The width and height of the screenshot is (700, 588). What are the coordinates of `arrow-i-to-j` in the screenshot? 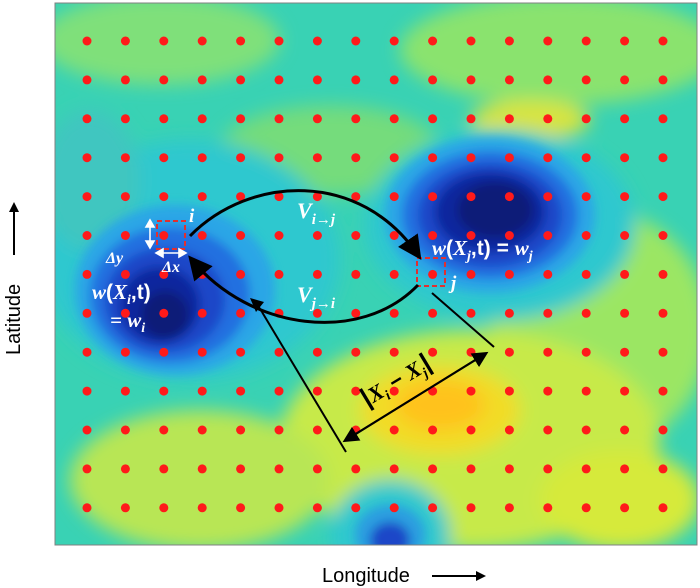 It's located at (305, 224).